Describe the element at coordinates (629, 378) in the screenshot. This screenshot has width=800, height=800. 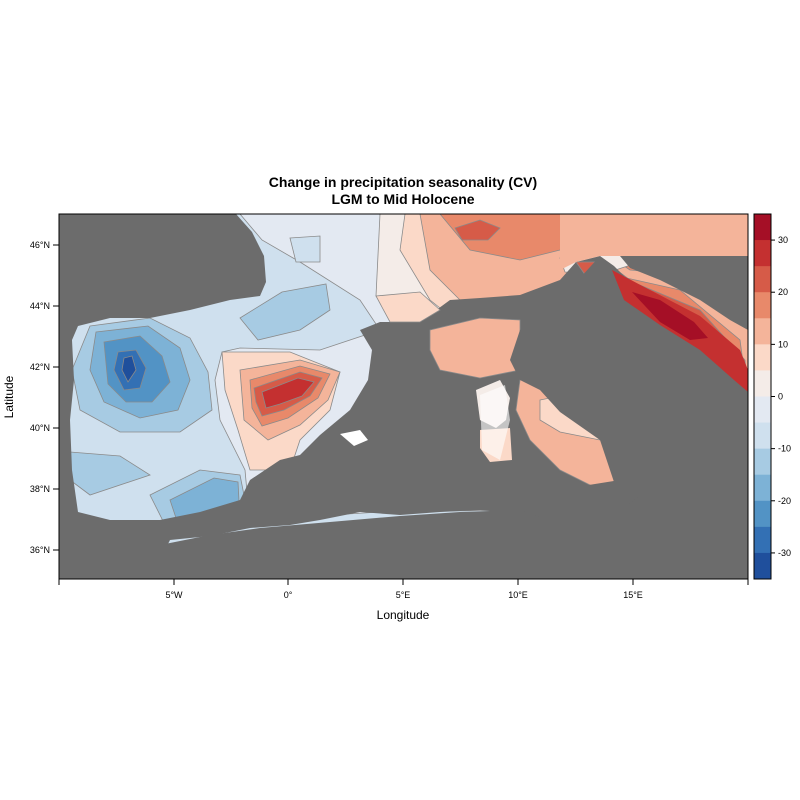
I see `land-italy` at that location.